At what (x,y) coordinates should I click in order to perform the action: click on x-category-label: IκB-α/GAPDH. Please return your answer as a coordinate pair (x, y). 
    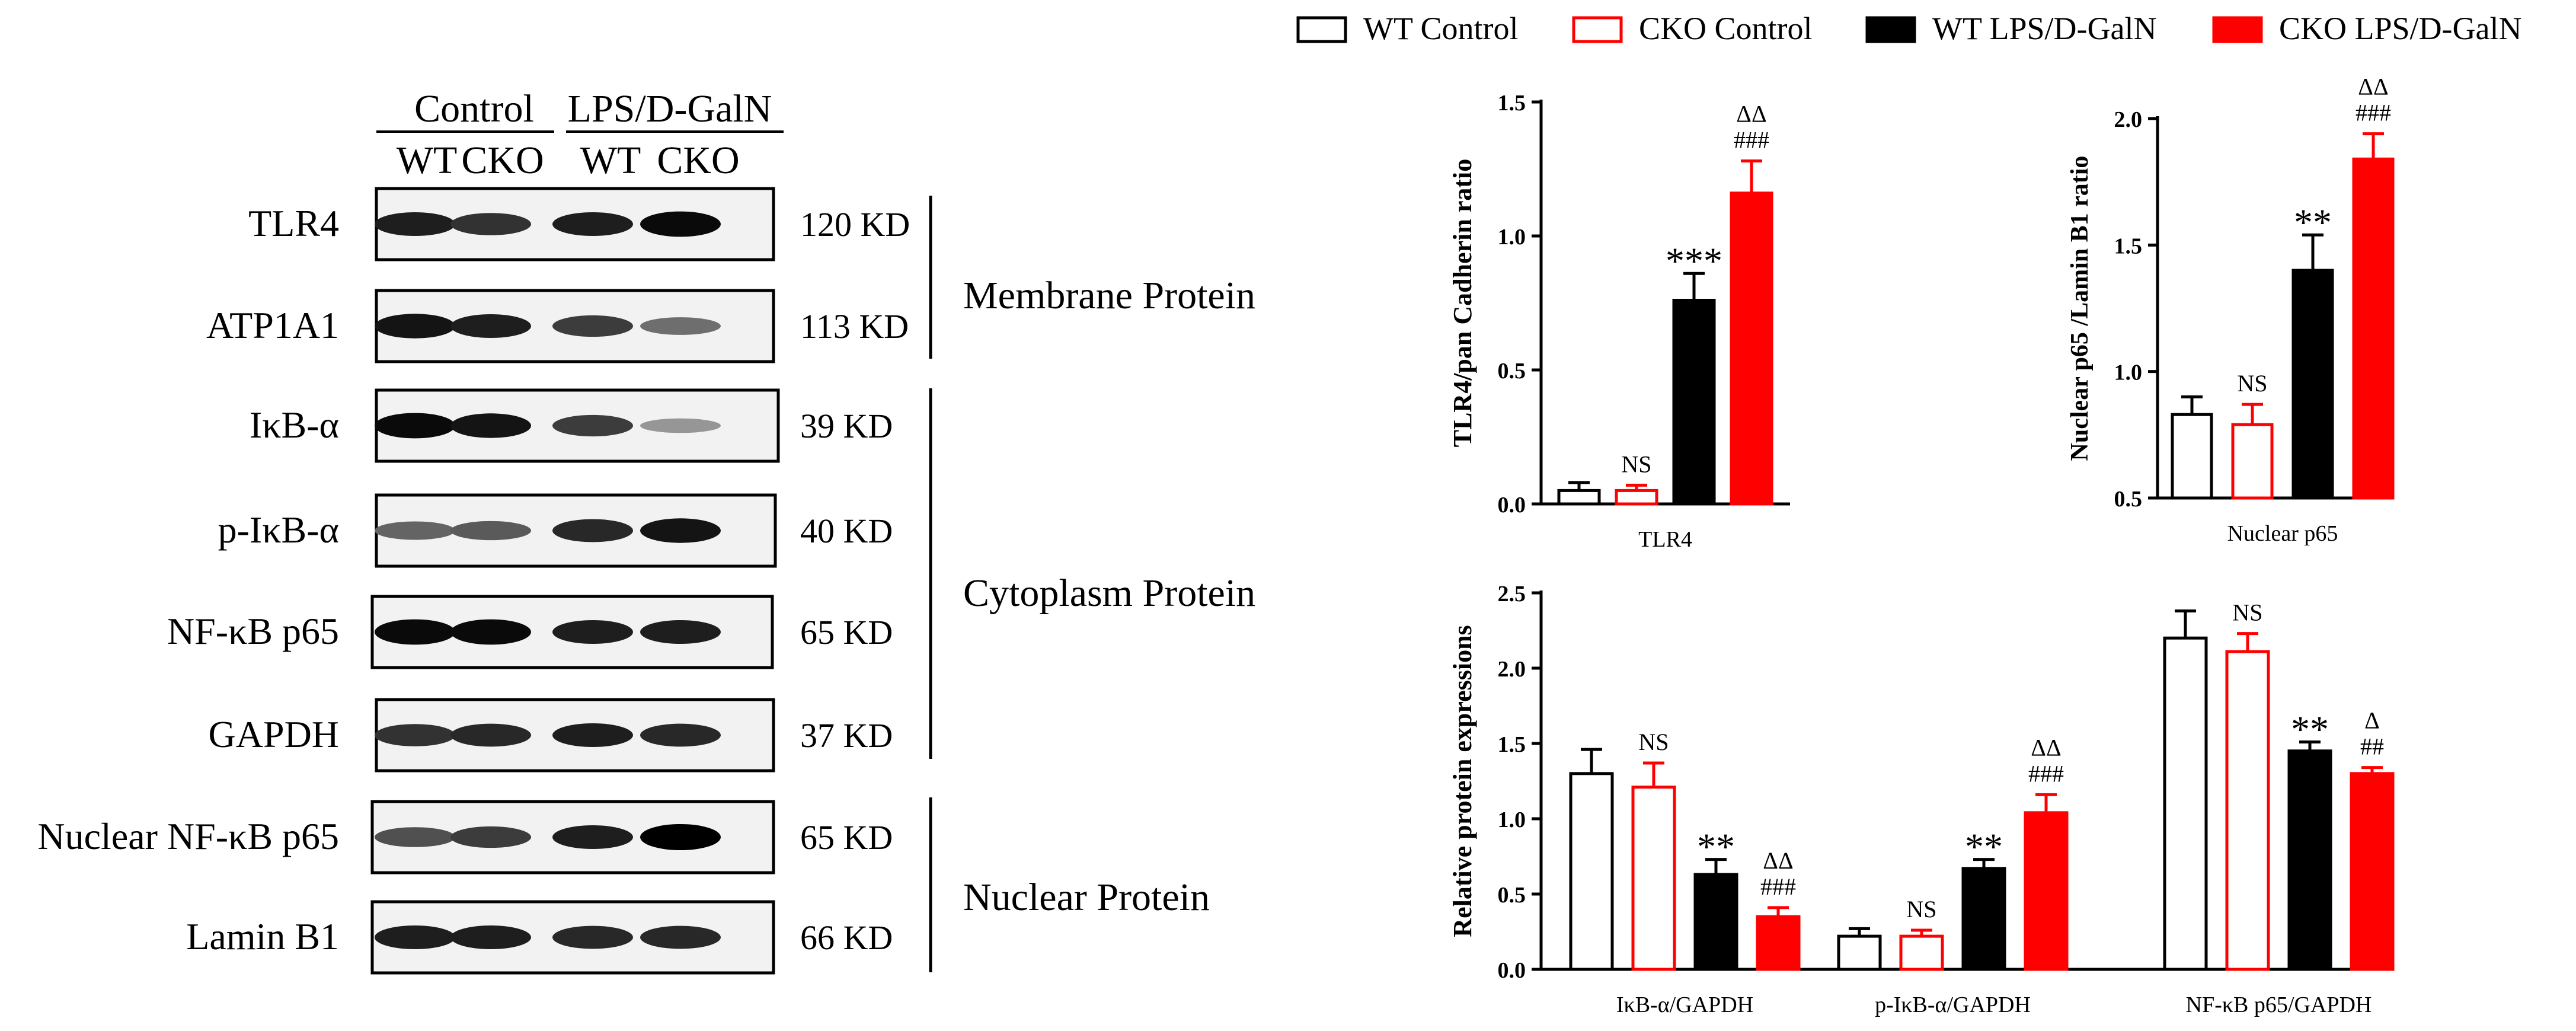
    Looking at the image, I should click on (1684, 1004).